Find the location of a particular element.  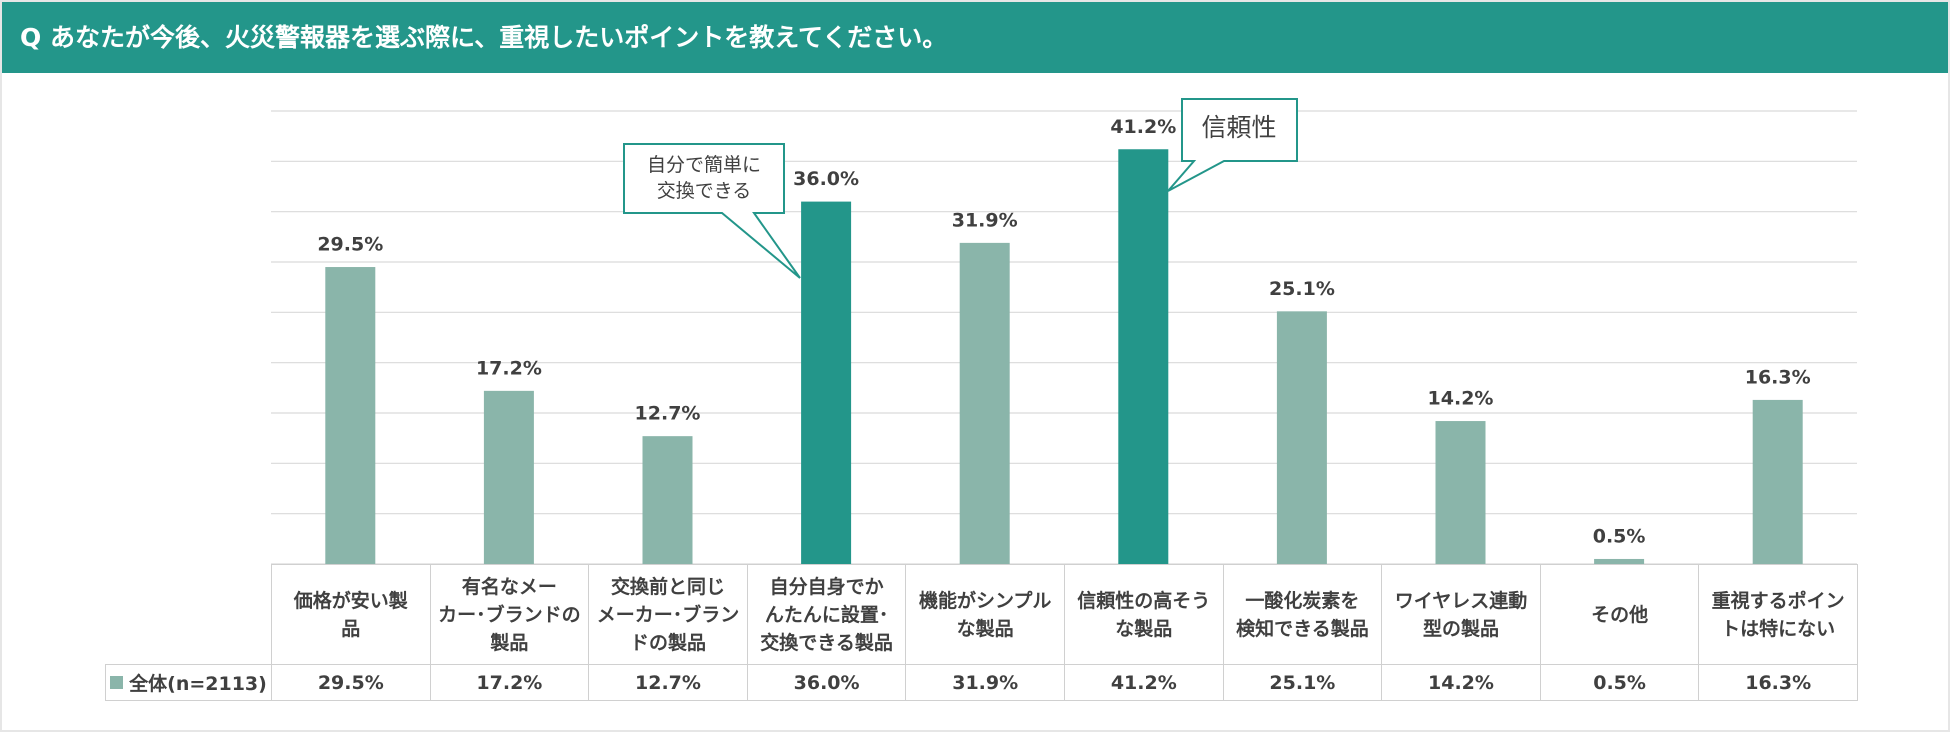

value-cell: 25.1% is located at coordinates (1302, 682).